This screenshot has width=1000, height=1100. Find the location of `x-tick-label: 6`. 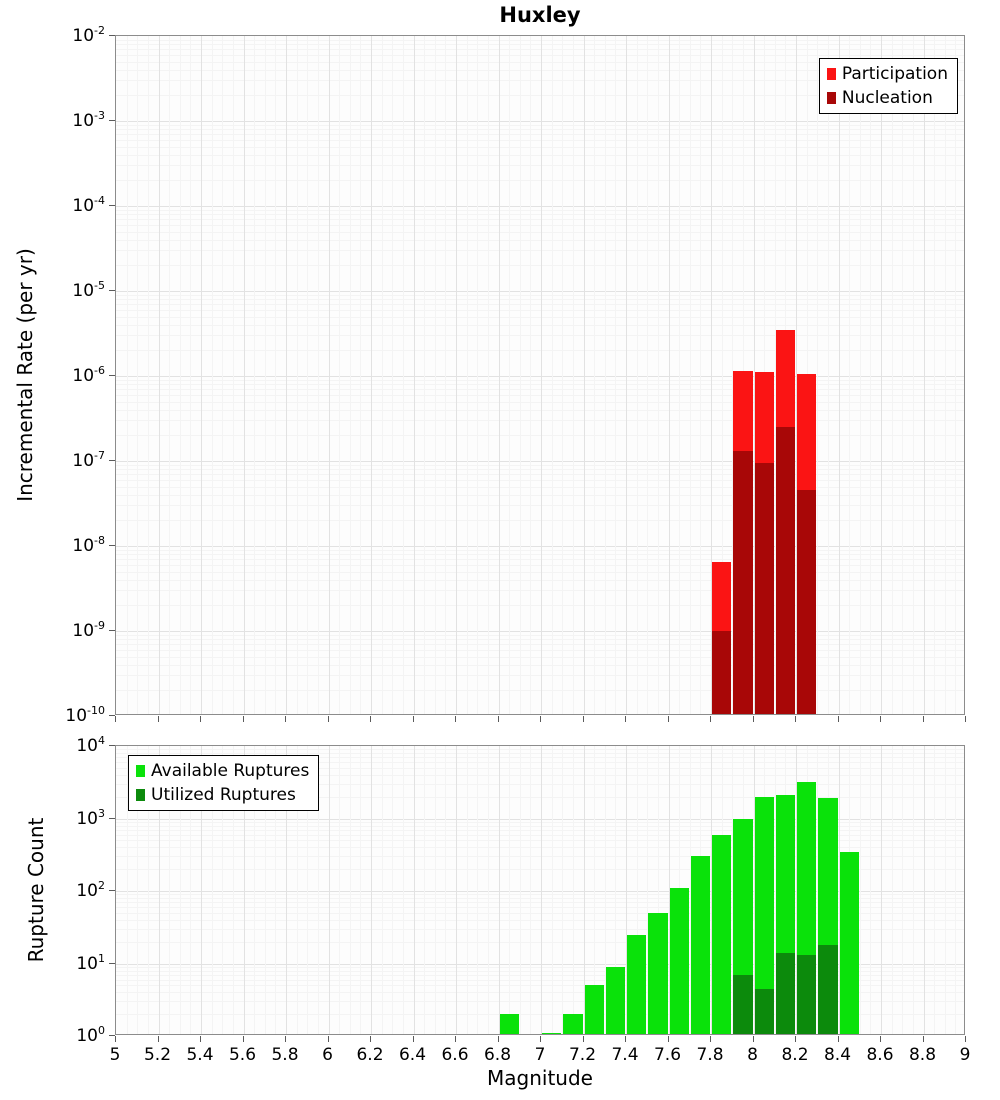

x-tick-label: 6 is located at coordinates (327, 1055).